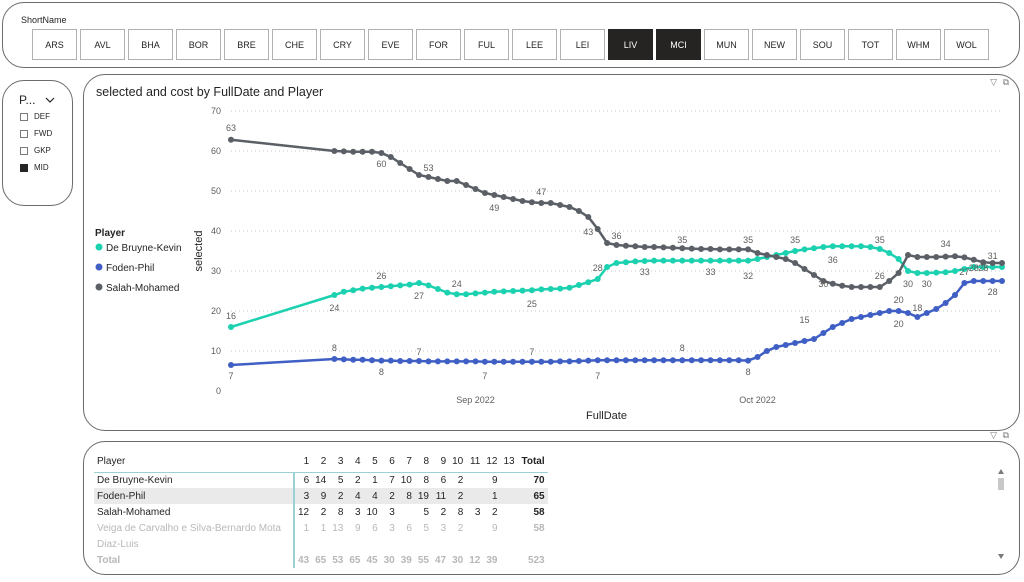  Describe the element at coordinates (338, 462) in the screenshot. I see `column-header: 3` at that location.